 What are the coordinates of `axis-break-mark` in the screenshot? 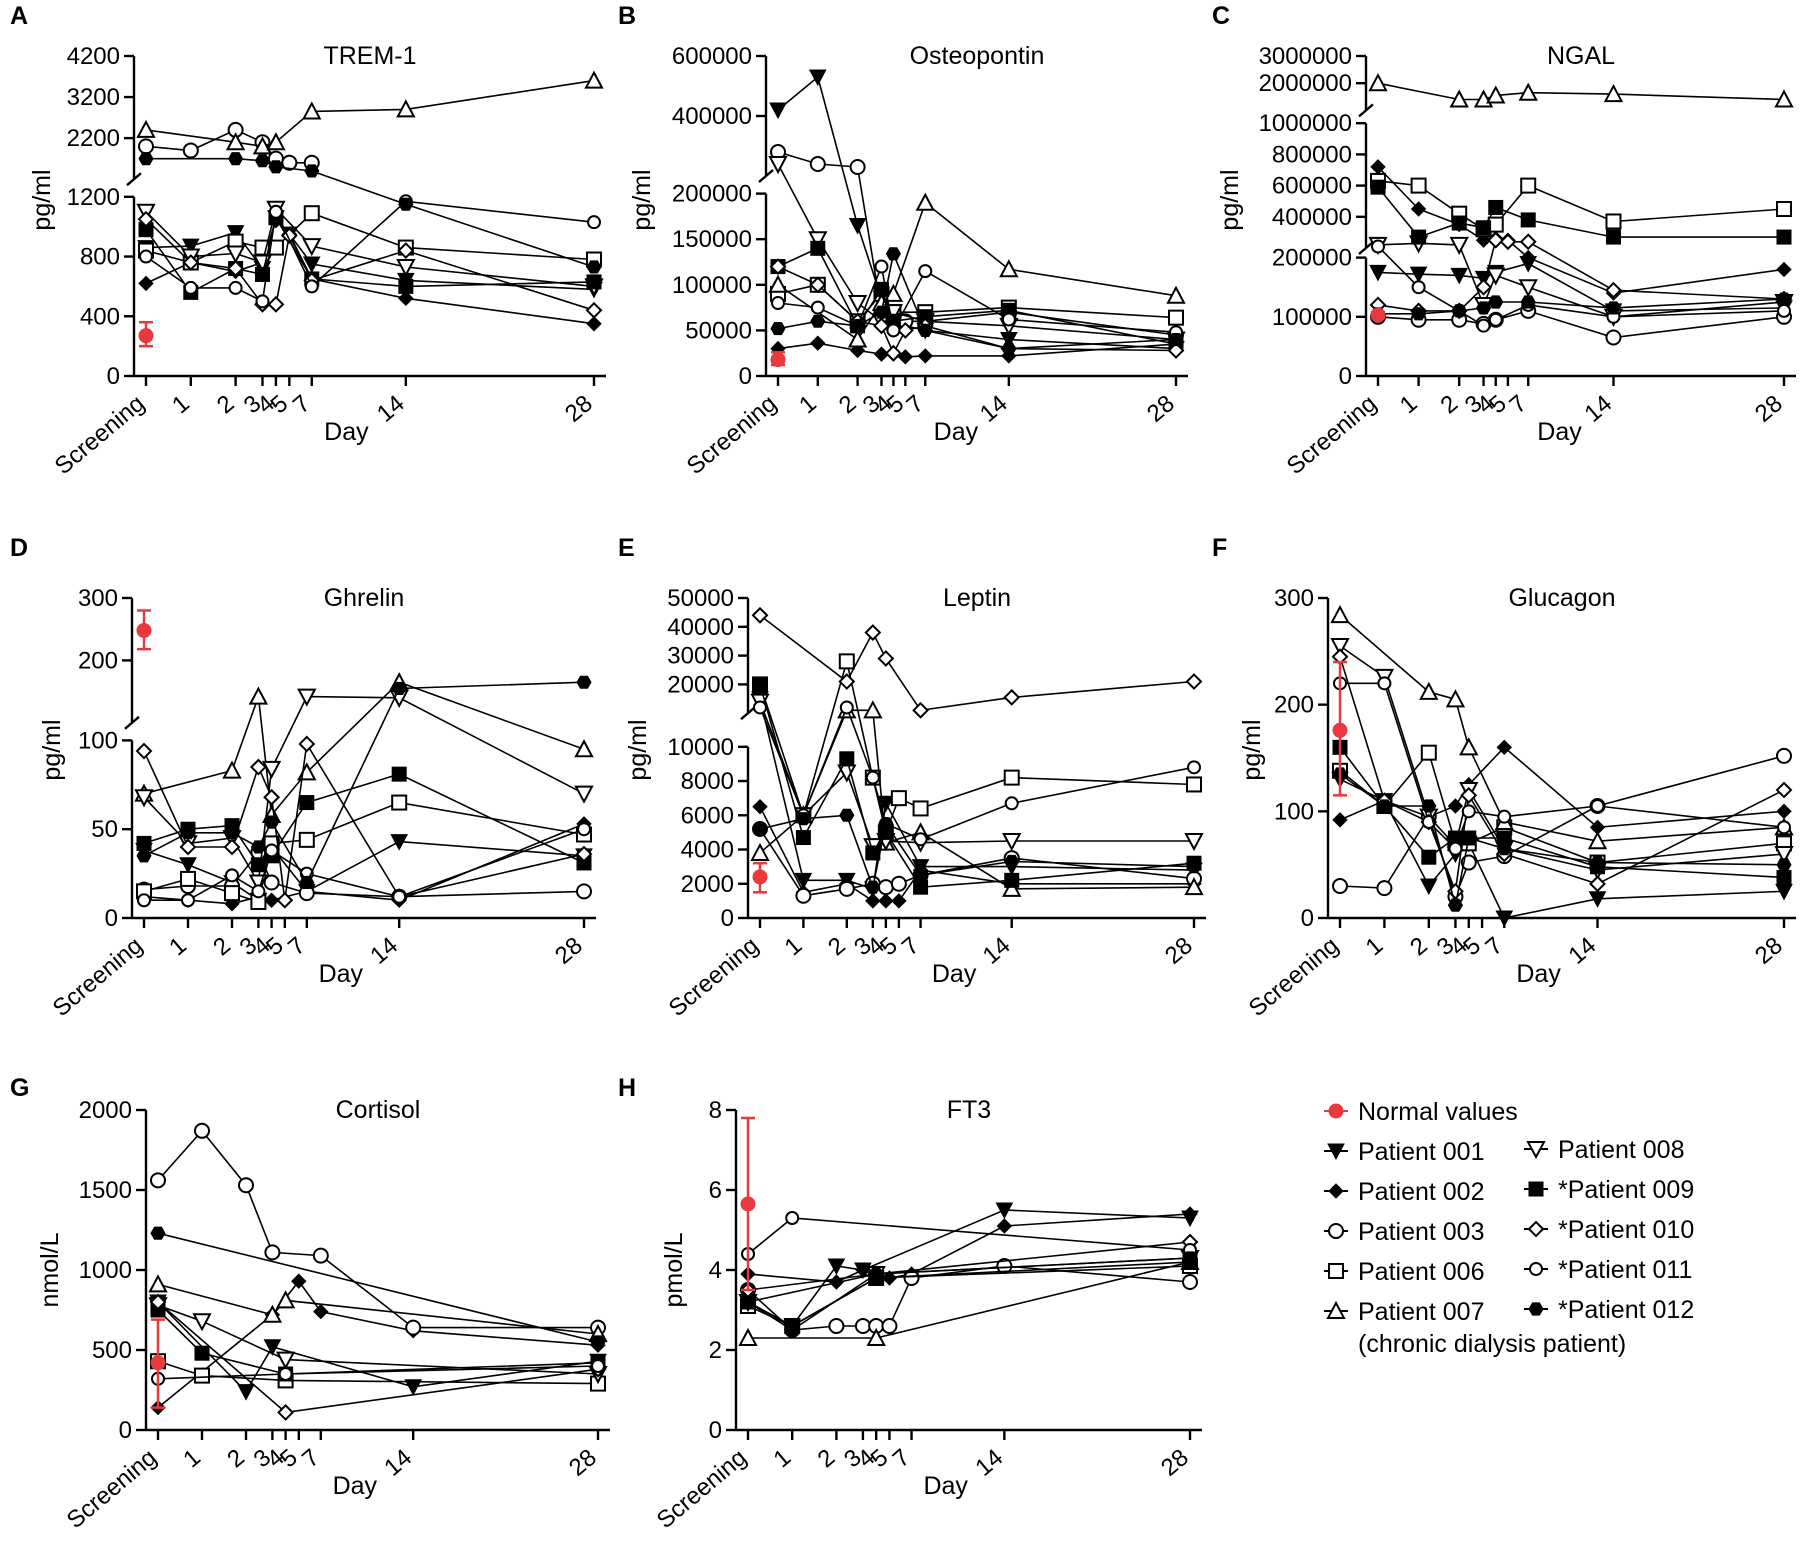 It's located at (134, 179).